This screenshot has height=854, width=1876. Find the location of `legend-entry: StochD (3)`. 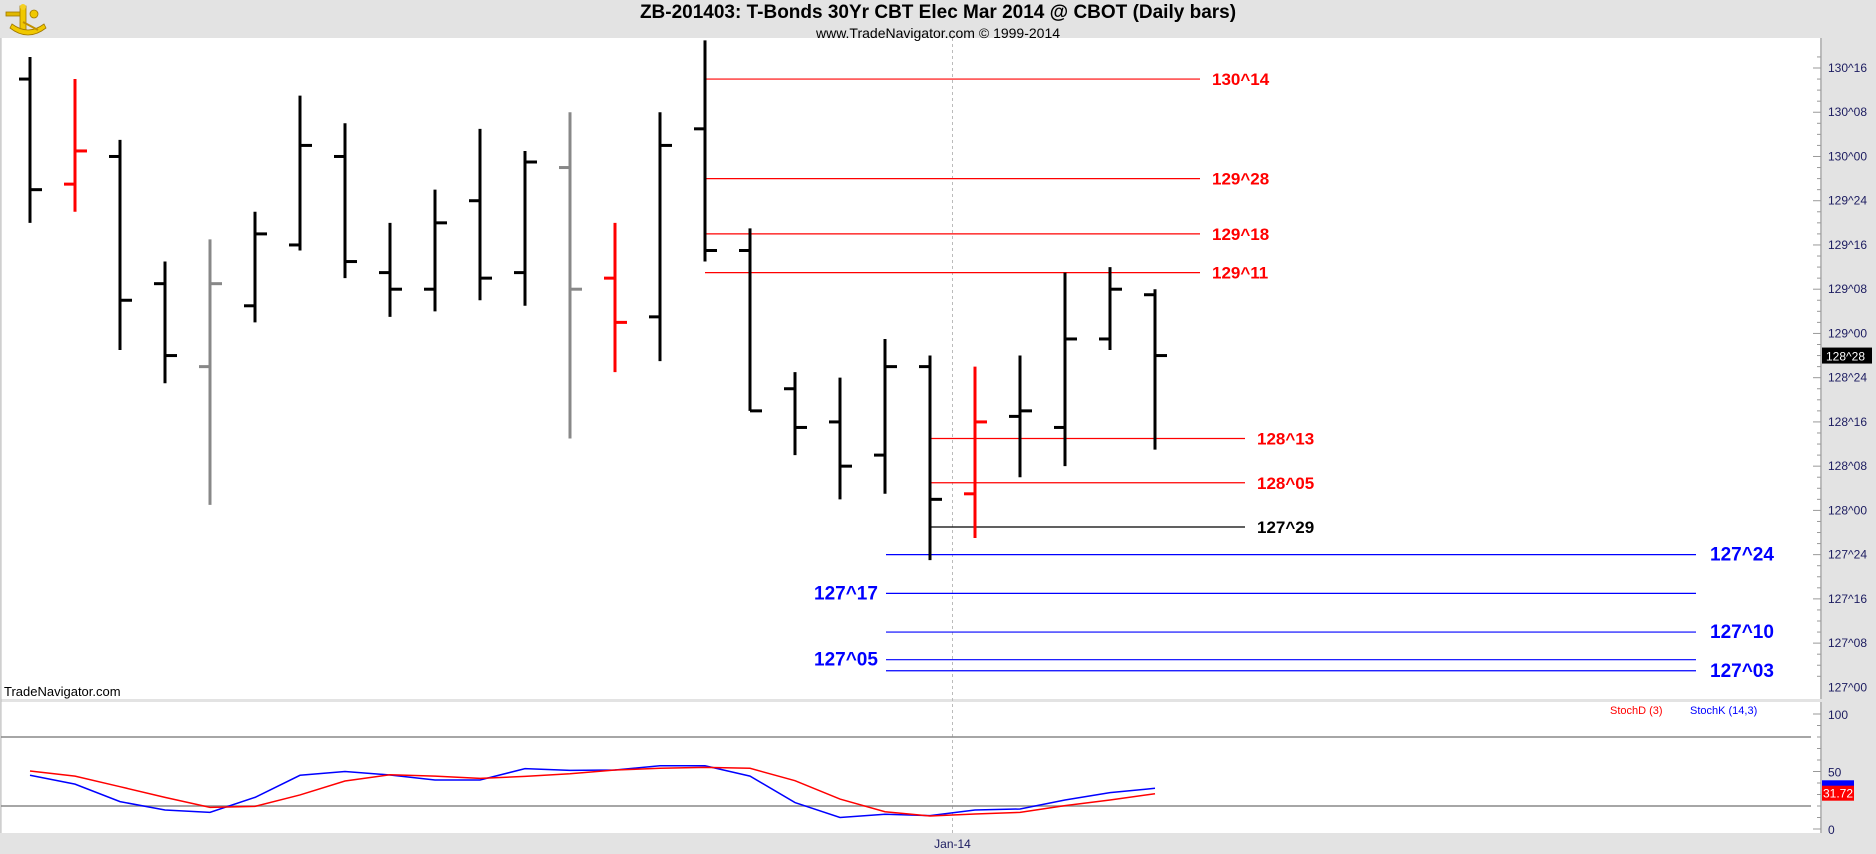

legend-entry: StochD (3) is located at coordinates (1636, 711).